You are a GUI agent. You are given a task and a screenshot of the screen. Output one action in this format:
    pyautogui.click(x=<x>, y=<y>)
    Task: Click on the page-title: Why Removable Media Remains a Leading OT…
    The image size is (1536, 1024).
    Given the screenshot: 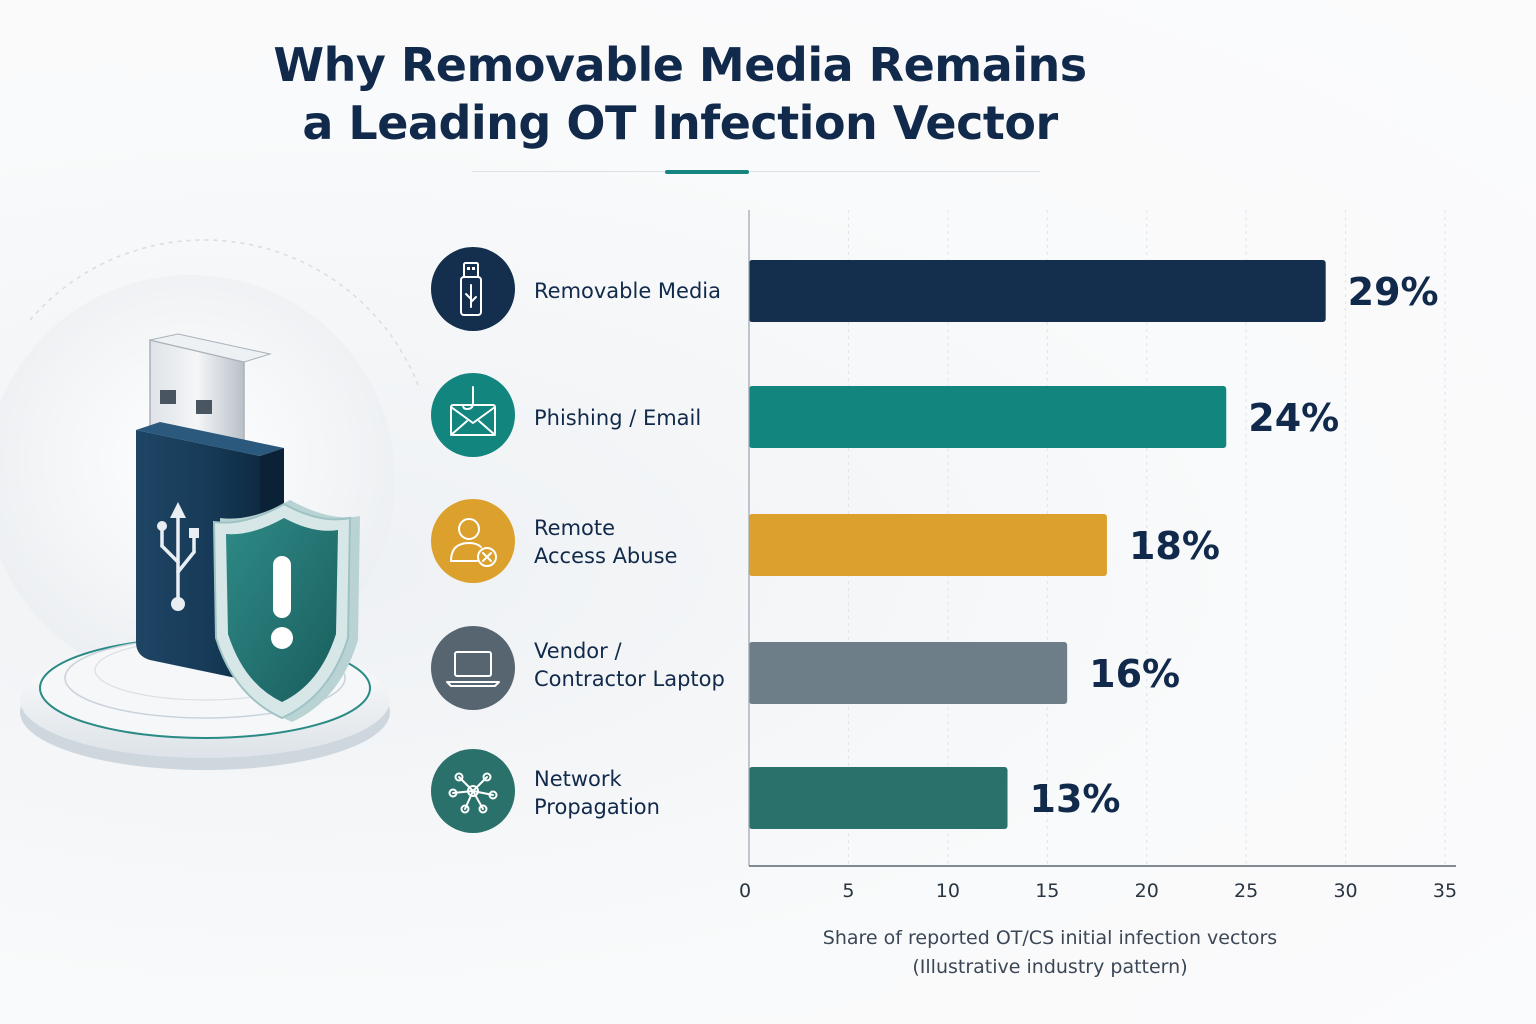 What is the action you would take?
    pyautogui.click(x=680, y=94)
    